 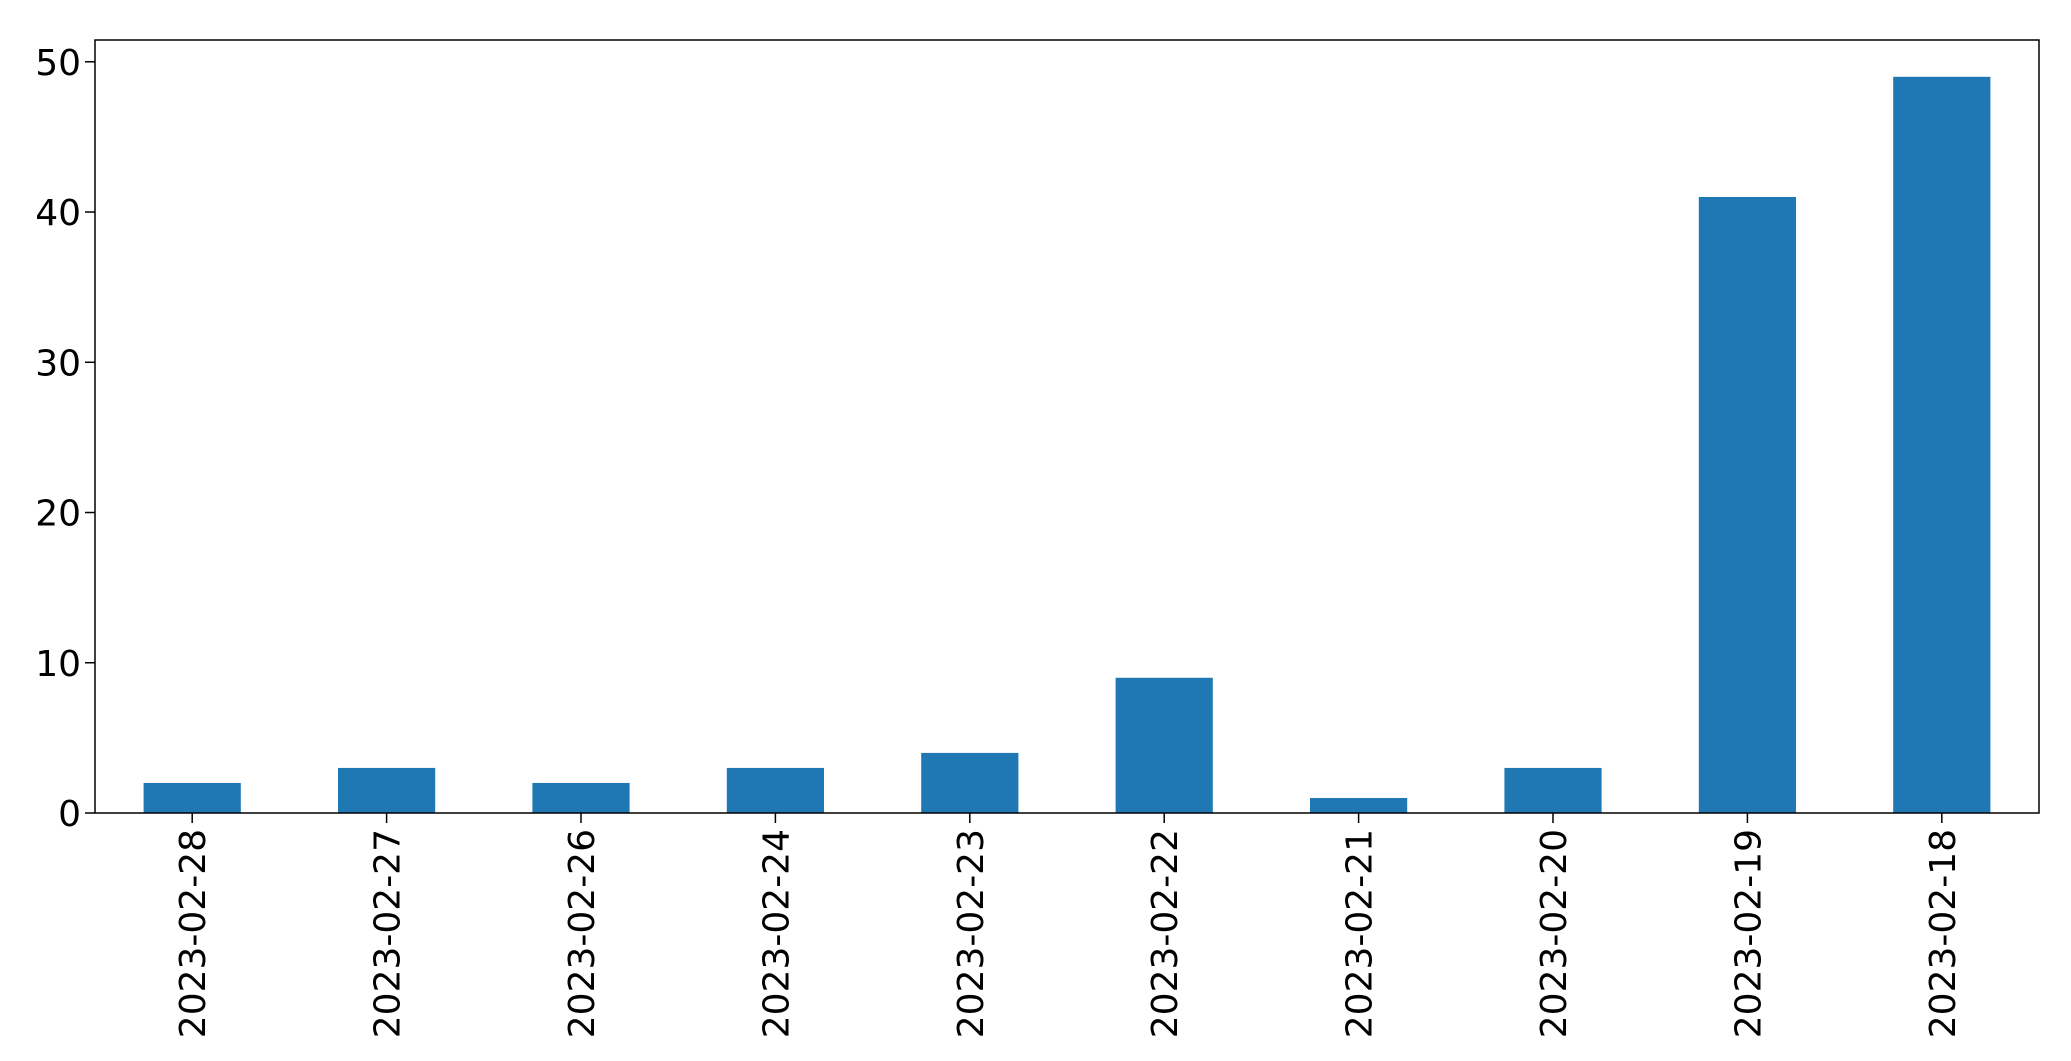 What do you see at coordinates (1748, 933) in the screenshot?
I see `x-tick-label: 2023-02-19` at bounding box center [1748, 933].